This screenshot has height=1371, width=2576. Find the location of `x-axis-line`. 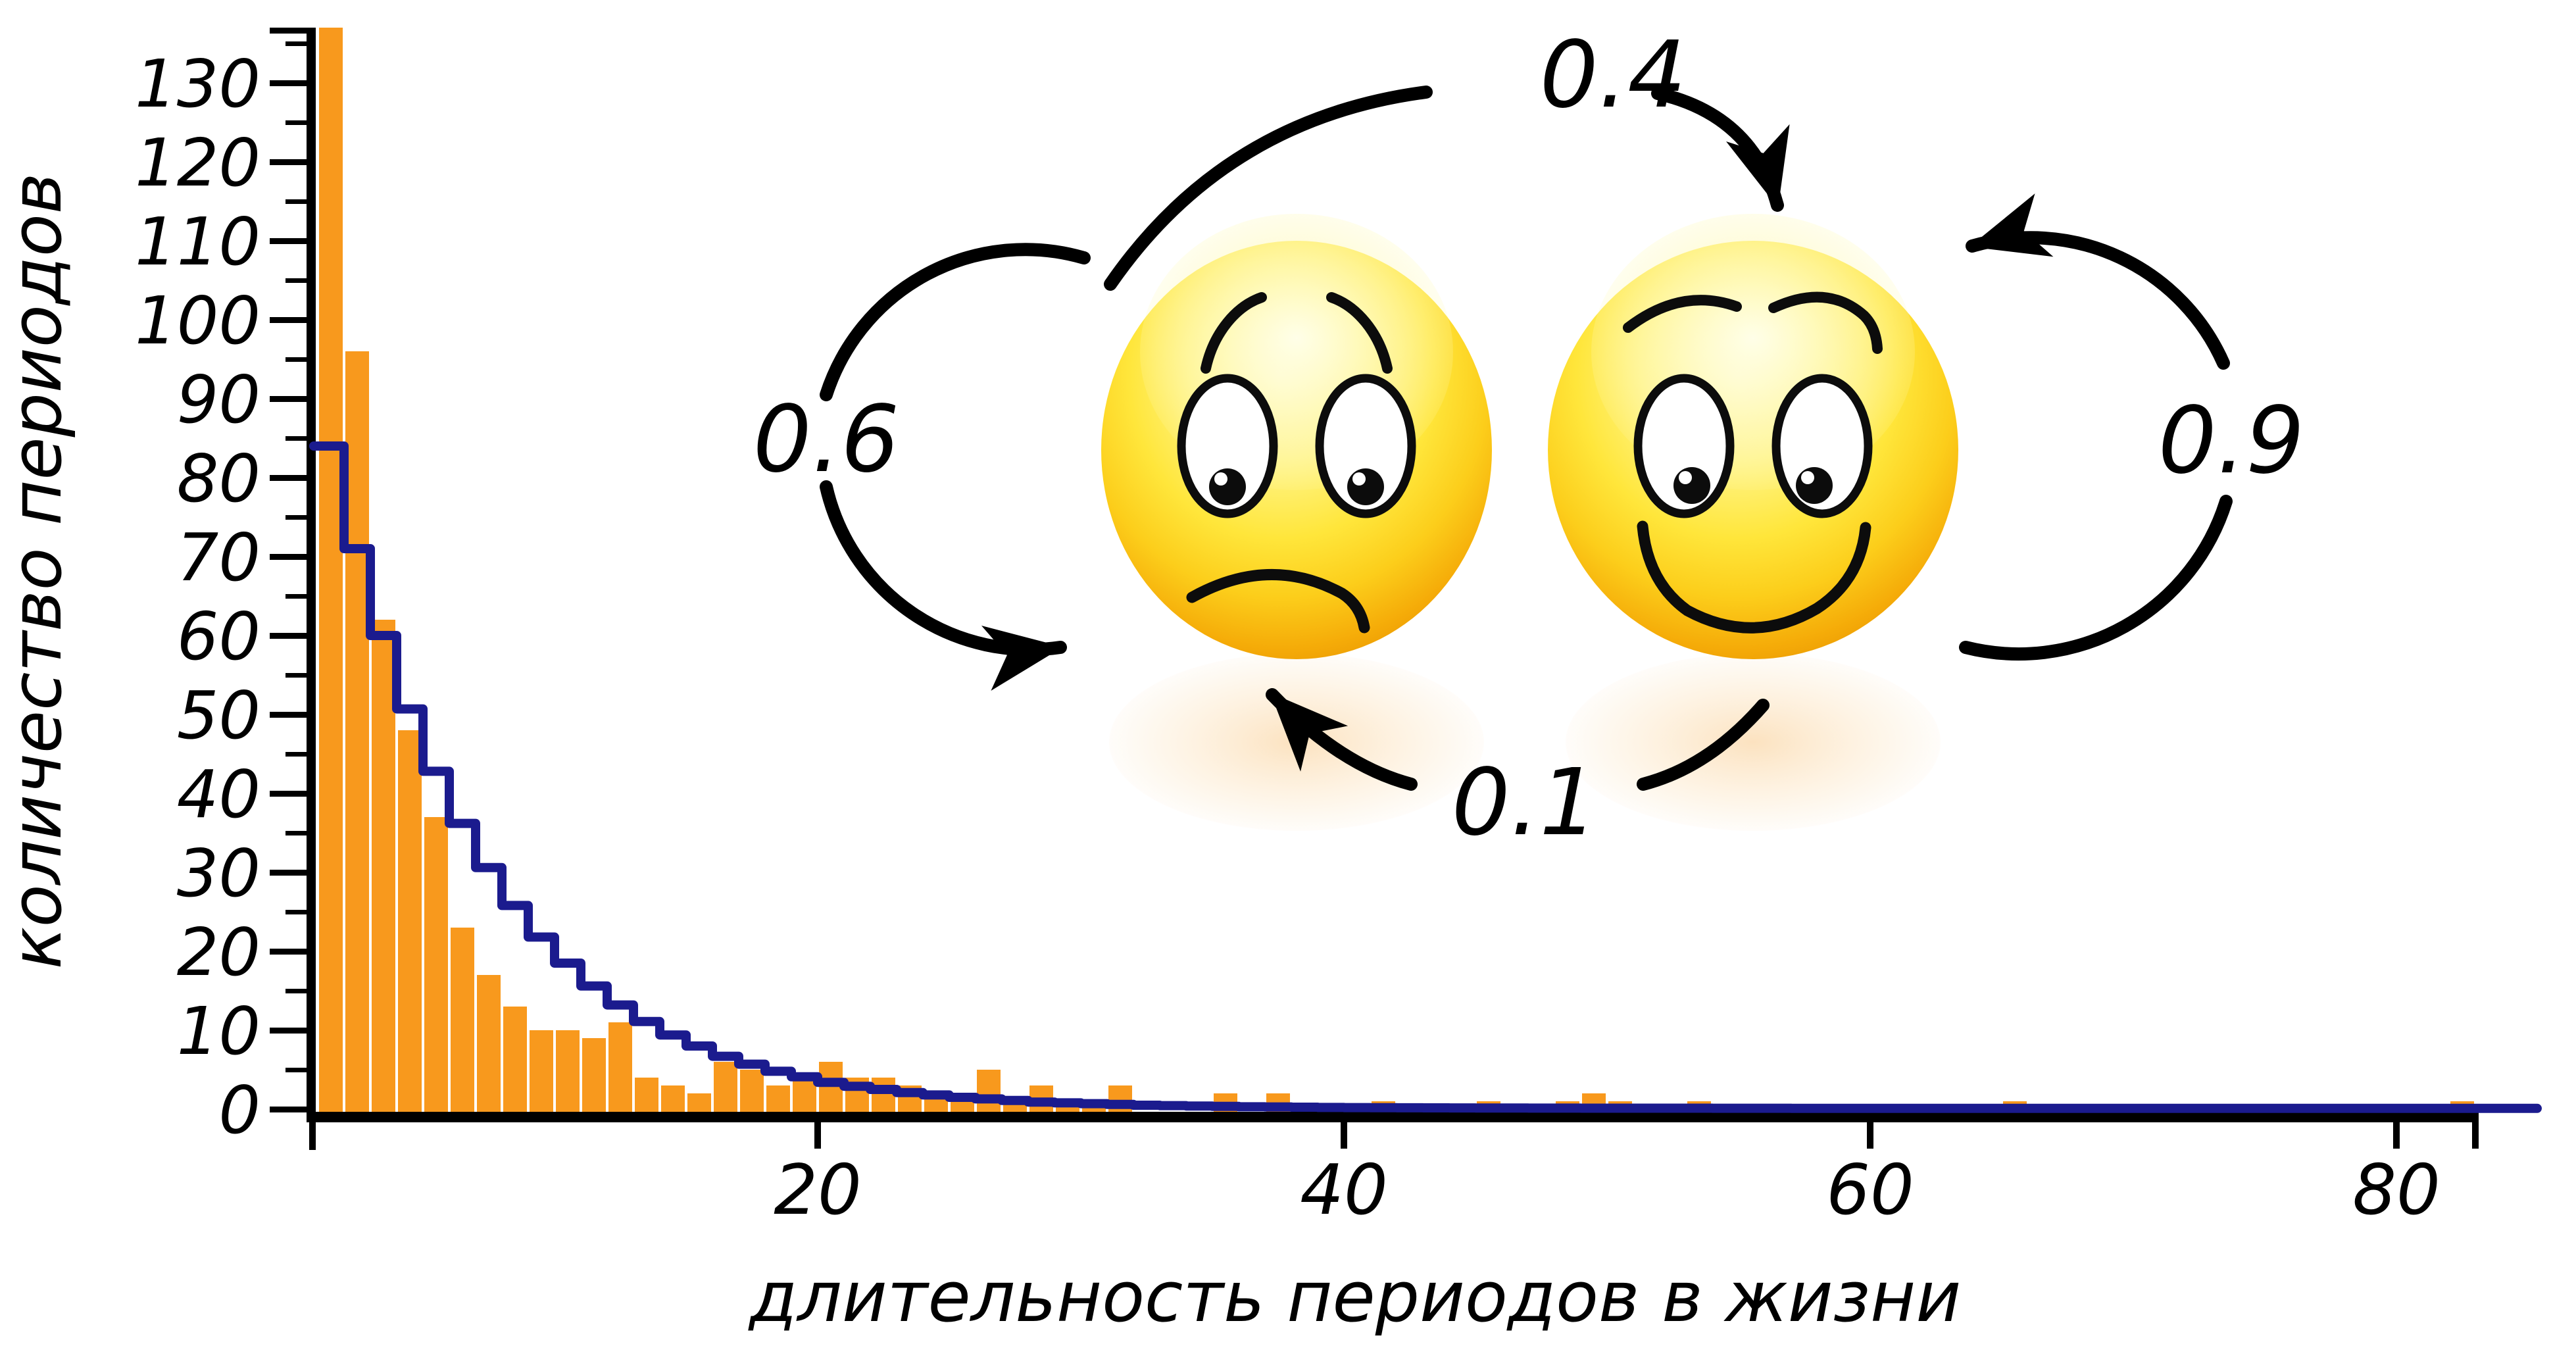

x-axis-line is located at coordinates (1392, 1117).